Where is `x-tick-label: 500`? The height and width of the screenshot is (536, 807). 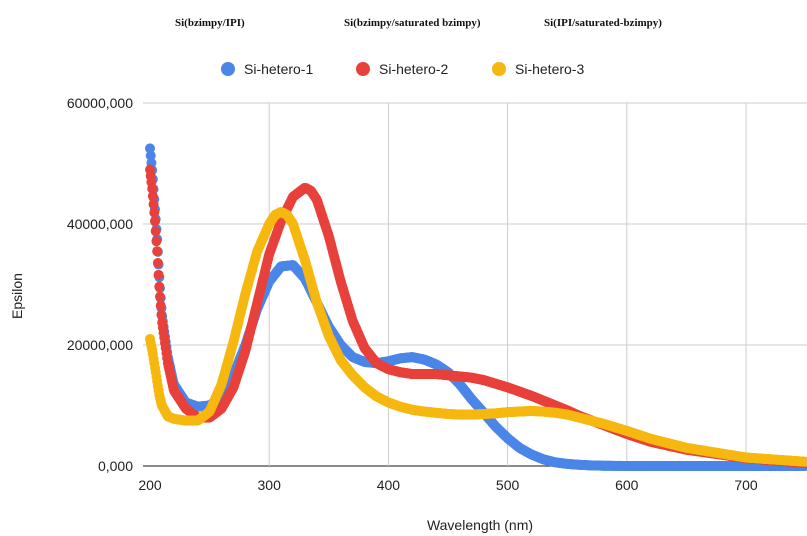
x-tick-label: 500 is located at coordinates (508, 485).